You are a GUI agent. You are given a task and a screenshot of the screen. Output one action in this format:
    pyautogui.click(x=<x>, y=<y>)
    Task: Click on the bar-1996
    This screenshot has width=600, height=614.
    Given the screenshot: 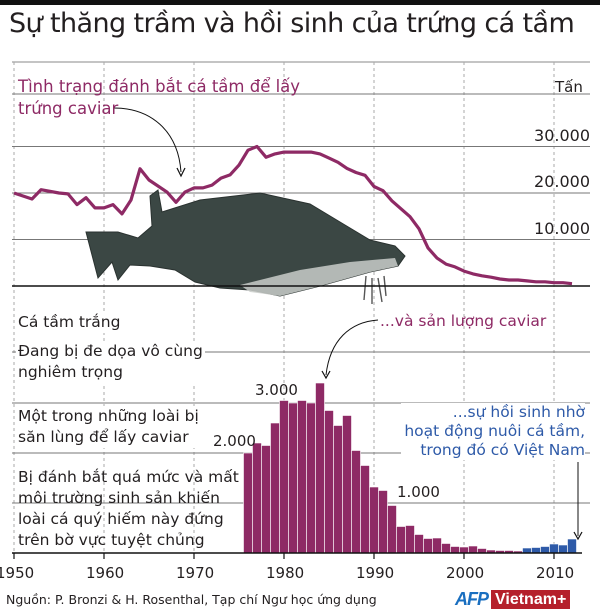 What is the action you would take?
    pyautogui.click(x=428, y=546)
    